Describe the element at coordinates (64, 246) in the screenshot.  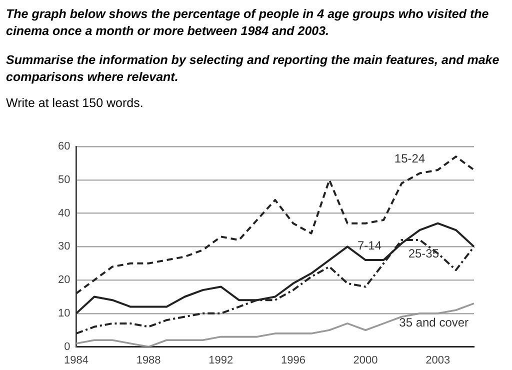
I see `y-tick-label: 30` at that location.